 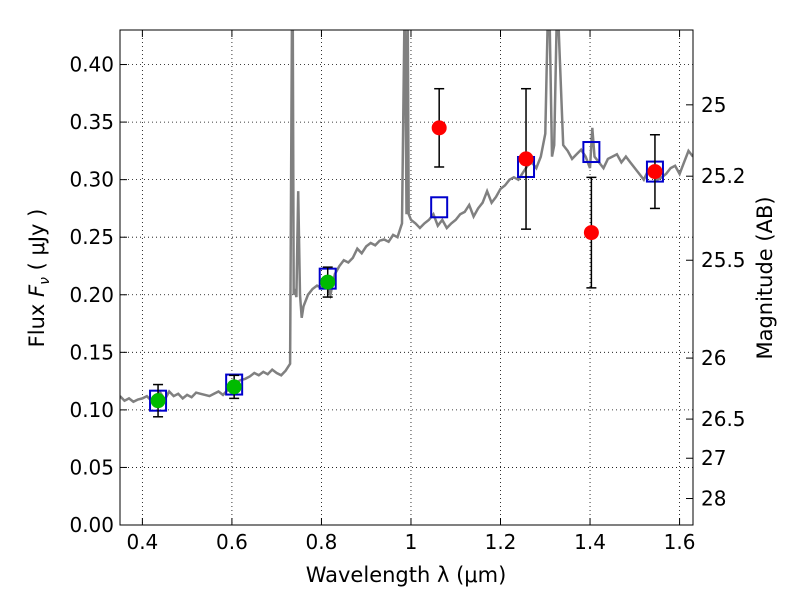 I want to click on x-tick-label: 1.4, so click(x=590, y=542).